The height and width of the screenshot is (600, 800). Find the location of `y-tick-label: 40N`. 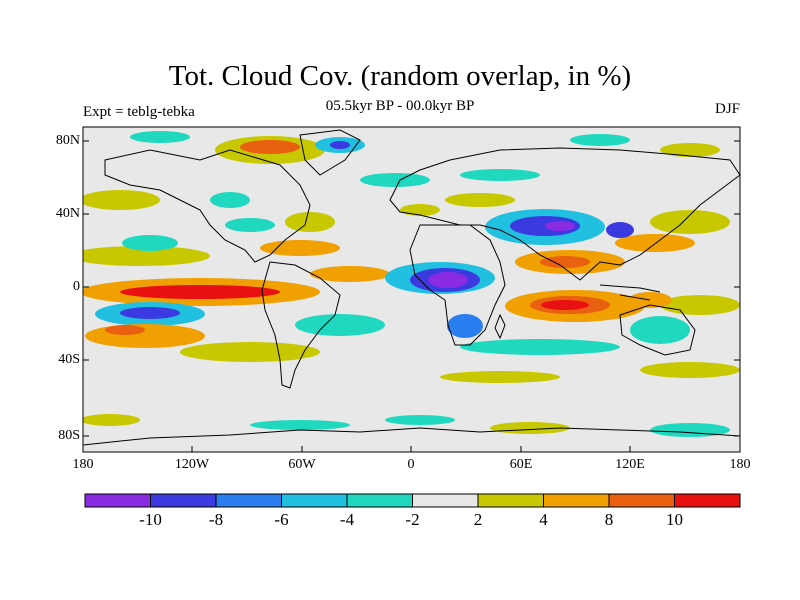

y-tick-label: 40N is located at coordinates (67, 213).